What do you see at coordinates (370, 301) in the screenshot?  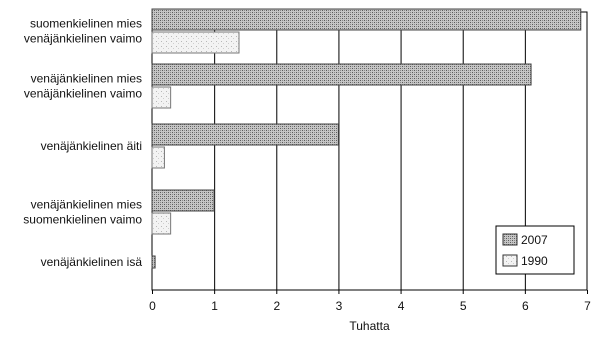 I see `x-axis: 0 1 2 3 4 5 6 7` at bounding box center [370, 301].